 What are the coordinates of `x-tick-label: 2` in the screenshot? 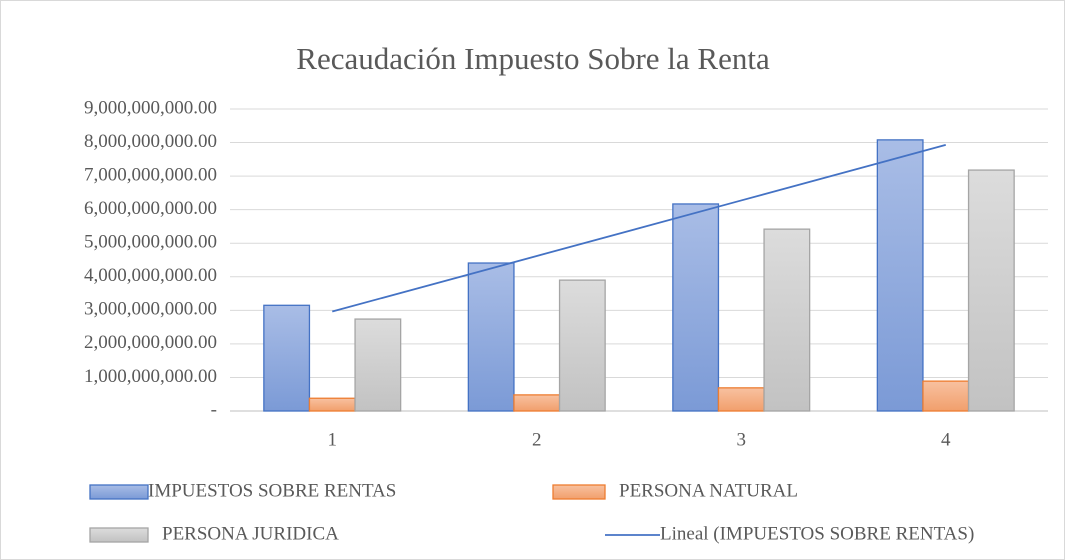 It's located at (537, 439).